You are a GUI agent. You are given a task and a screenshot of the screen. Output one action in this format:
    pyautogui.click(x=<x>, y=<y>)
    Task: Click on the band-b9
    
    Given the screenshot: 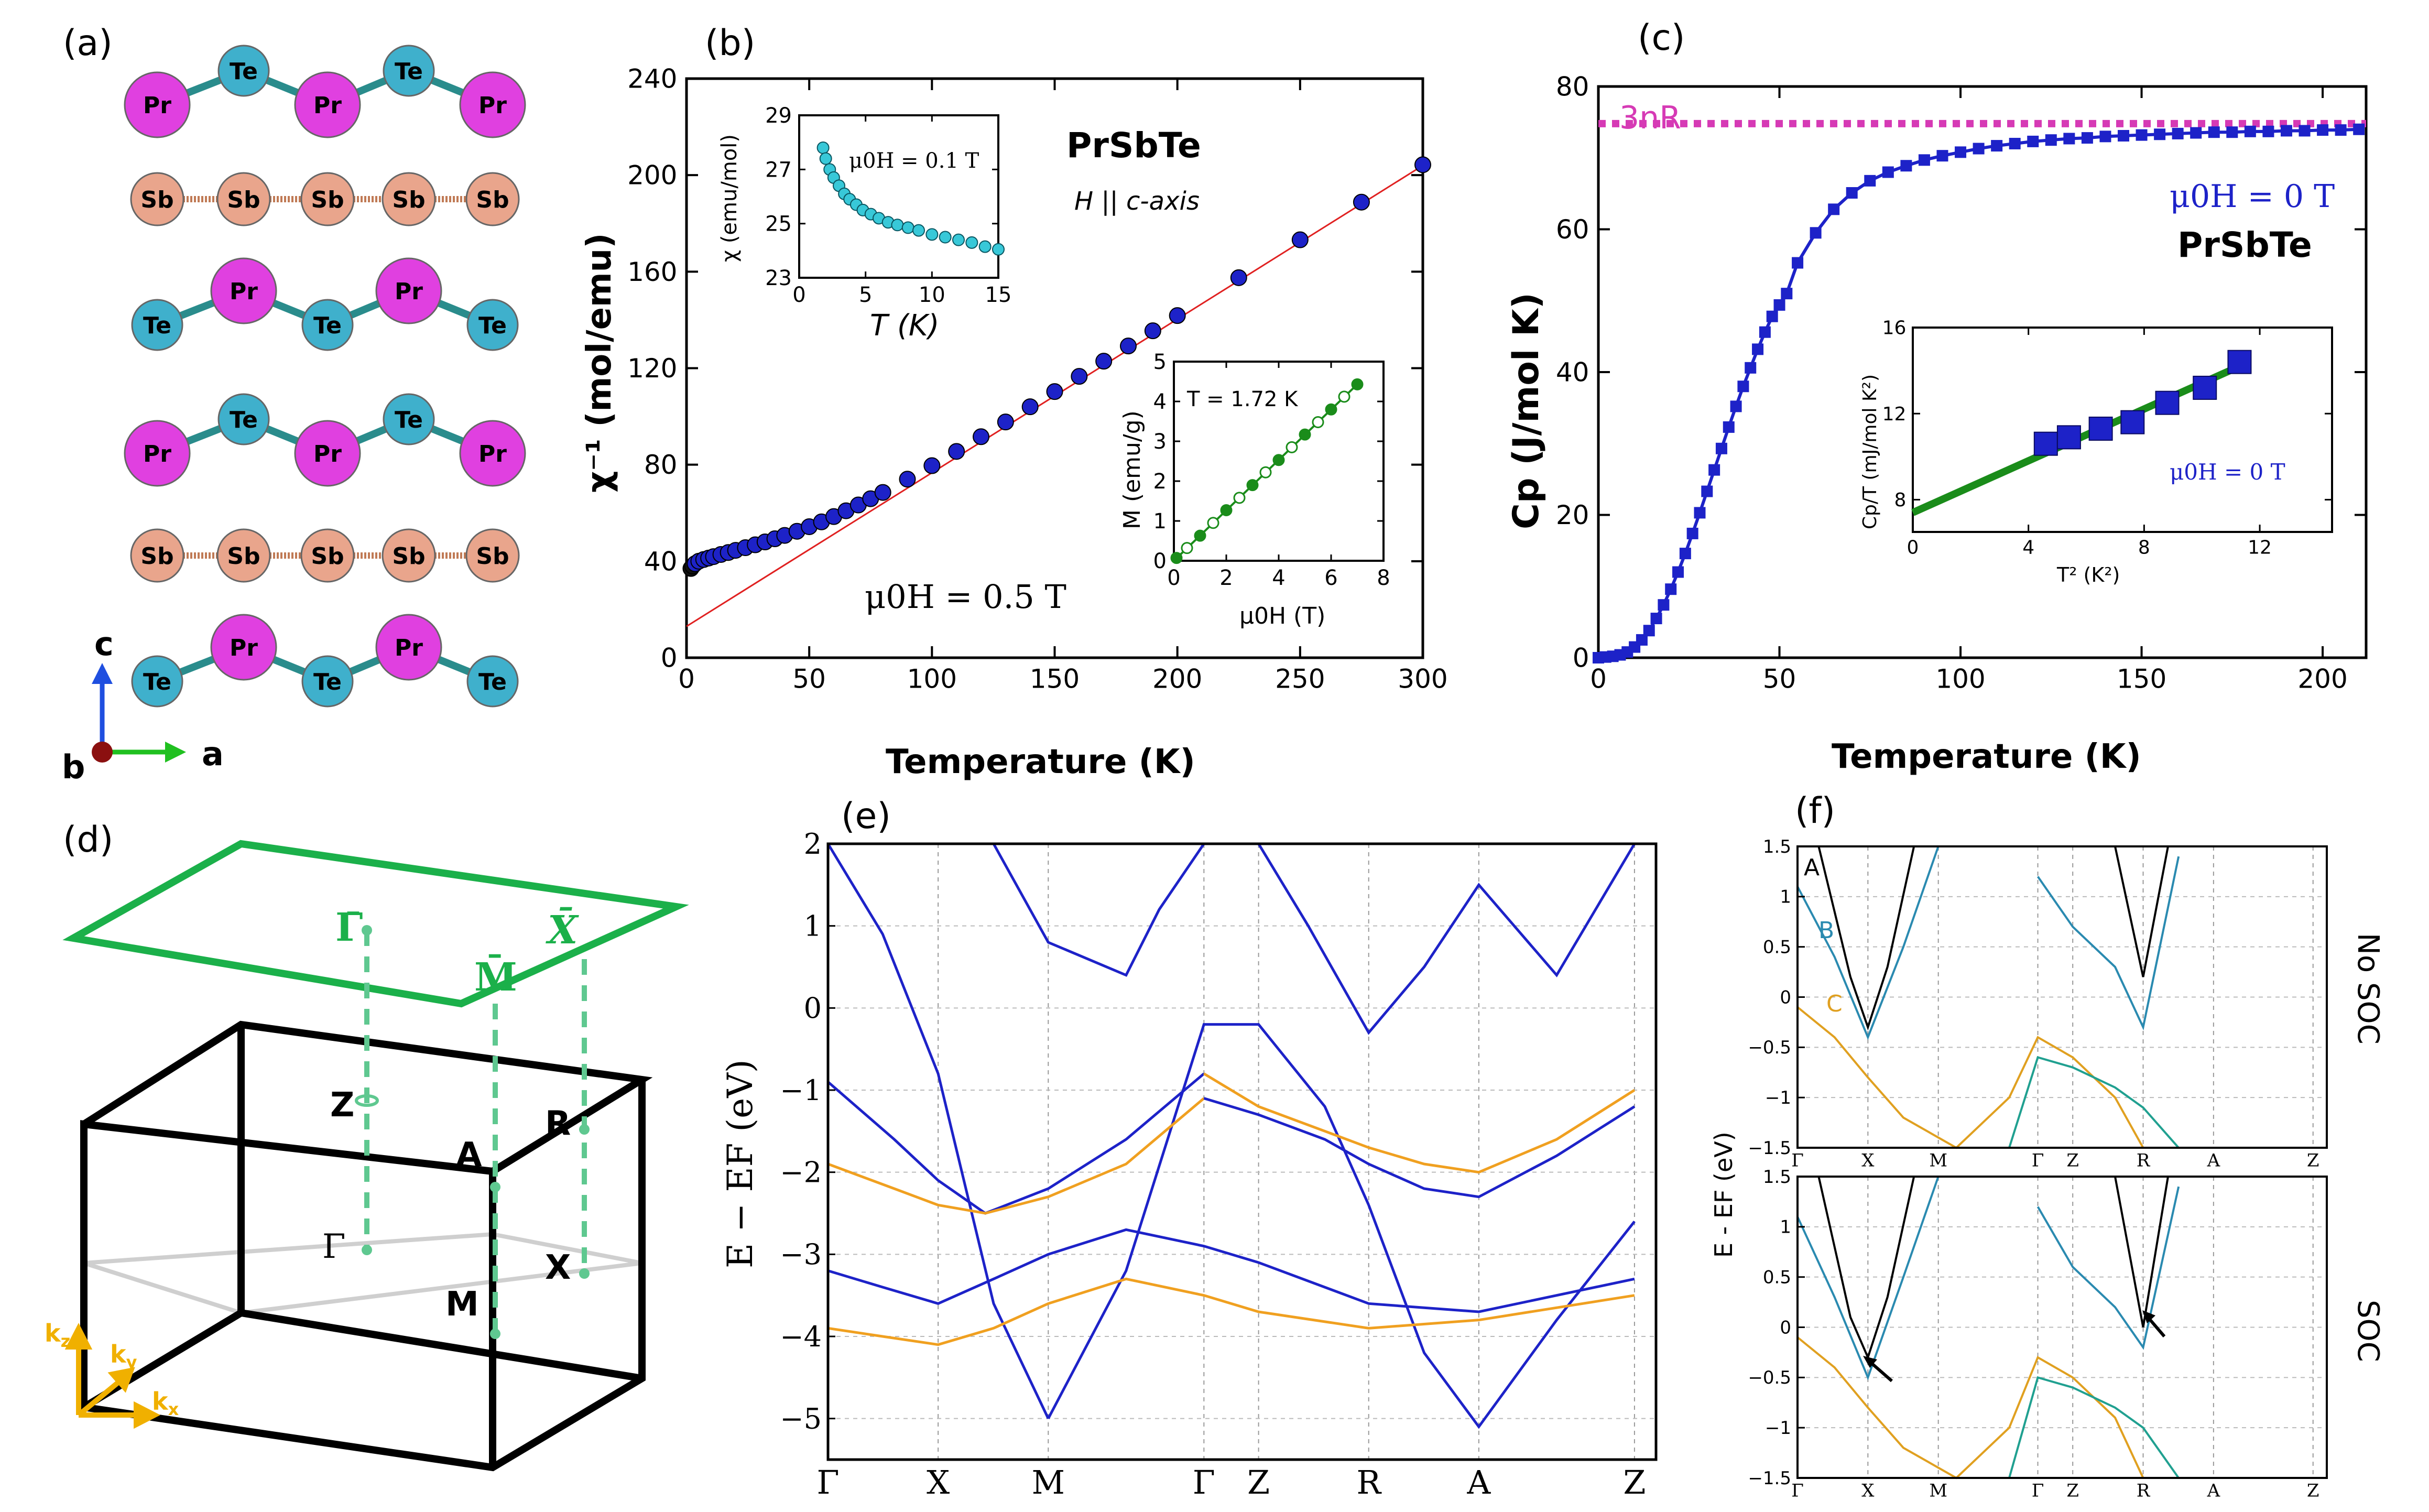 What is the action you would take?
    pyautogui.click(x=1231, y=1311)
    